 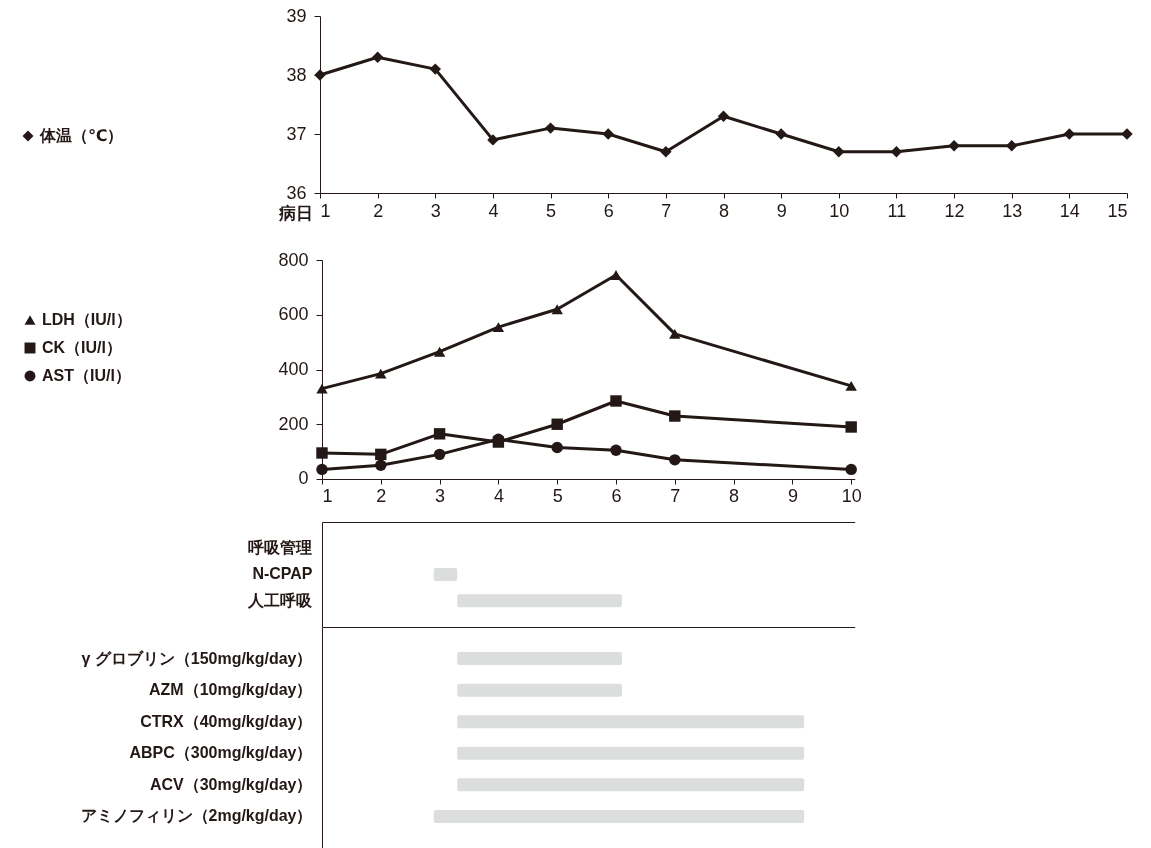 What do you see at coordinates (293, 369) in the screenshot?
I see `y-tick-label: 400` at bounding box center [293, 369].